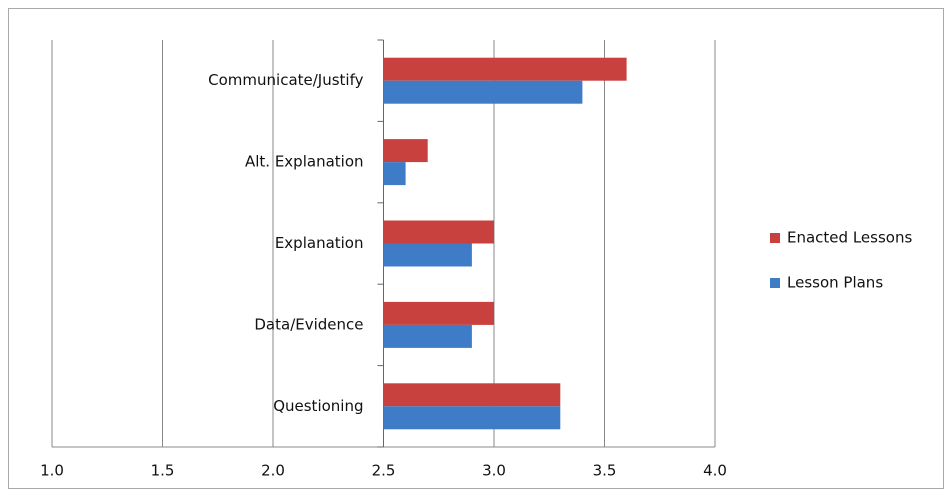  What do you see at coordinates (318, 406) in the screenshot?
I see `category-label: Questioning` at bounding box center [318, 406].